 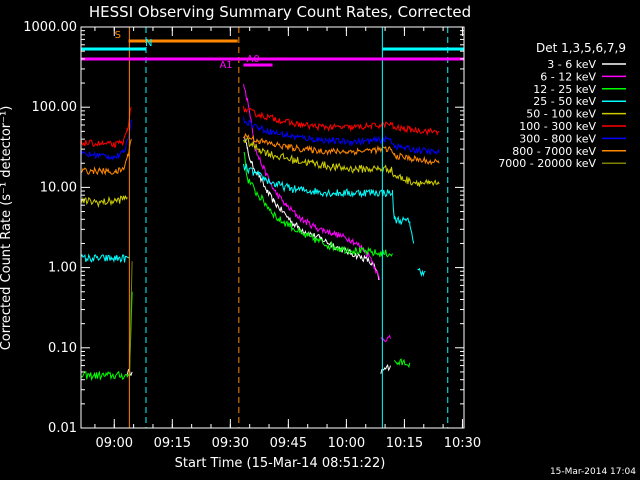 What do you see at coordinates (404, 443) in the screenshot?
I see `x-tick-label: 10:15` at bounding box center [404, 443].